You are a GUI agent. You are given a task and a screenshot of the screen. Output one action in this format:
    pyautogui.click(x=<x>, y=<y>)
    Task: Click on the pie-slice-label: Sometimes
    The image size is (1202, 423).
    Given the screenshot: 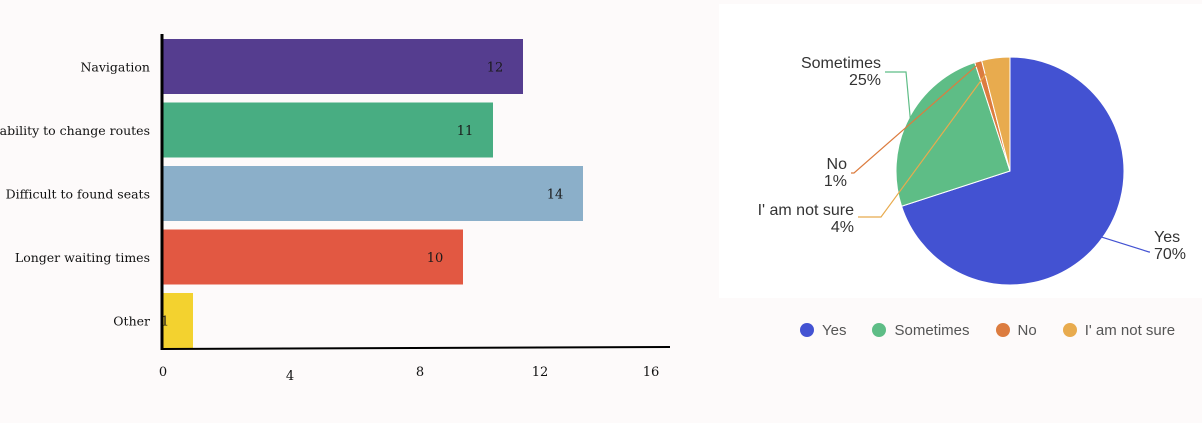 What is the action you would take?
    pyautogui.click(x=841, y=63)
    